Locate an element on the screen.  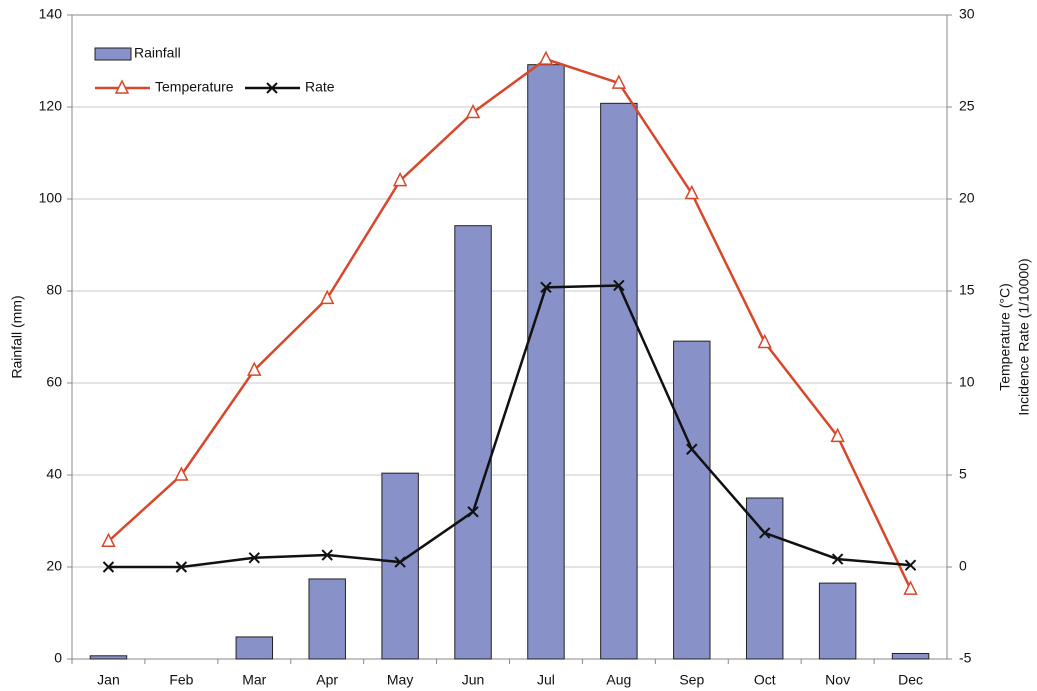
x-tick-label: Jul is located at coordinates (546, 680).